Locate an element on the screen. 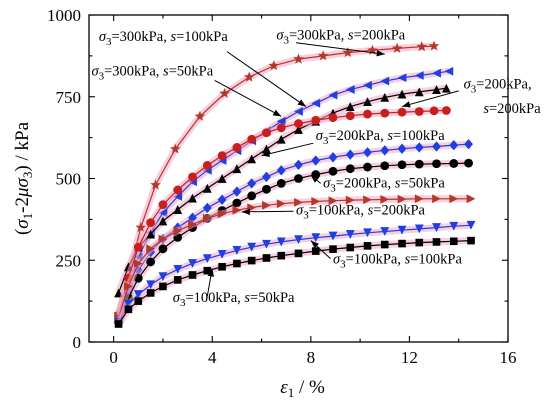 Image resolution: width=550 pixels, height=403 pixels. annotation-label: σ3=200kPa, s=100kPa is located at coordinates (380, 137).